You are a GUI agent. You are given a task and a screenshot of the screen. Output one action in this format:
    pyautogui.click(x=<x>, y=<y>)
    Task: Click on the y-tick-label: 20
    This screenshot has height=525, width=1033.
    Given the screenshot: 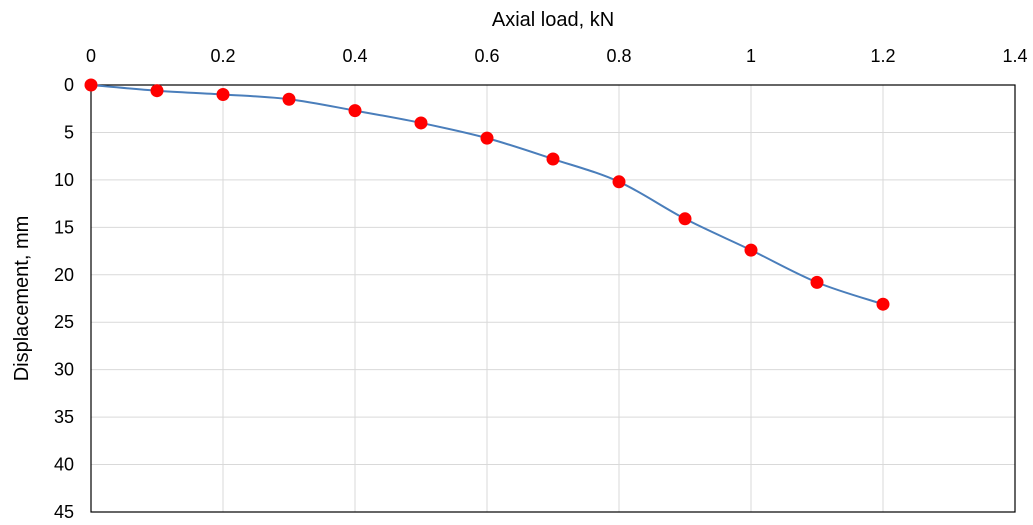 What is the action you would take?
    pyautogui.click(x=64, y=275)
    